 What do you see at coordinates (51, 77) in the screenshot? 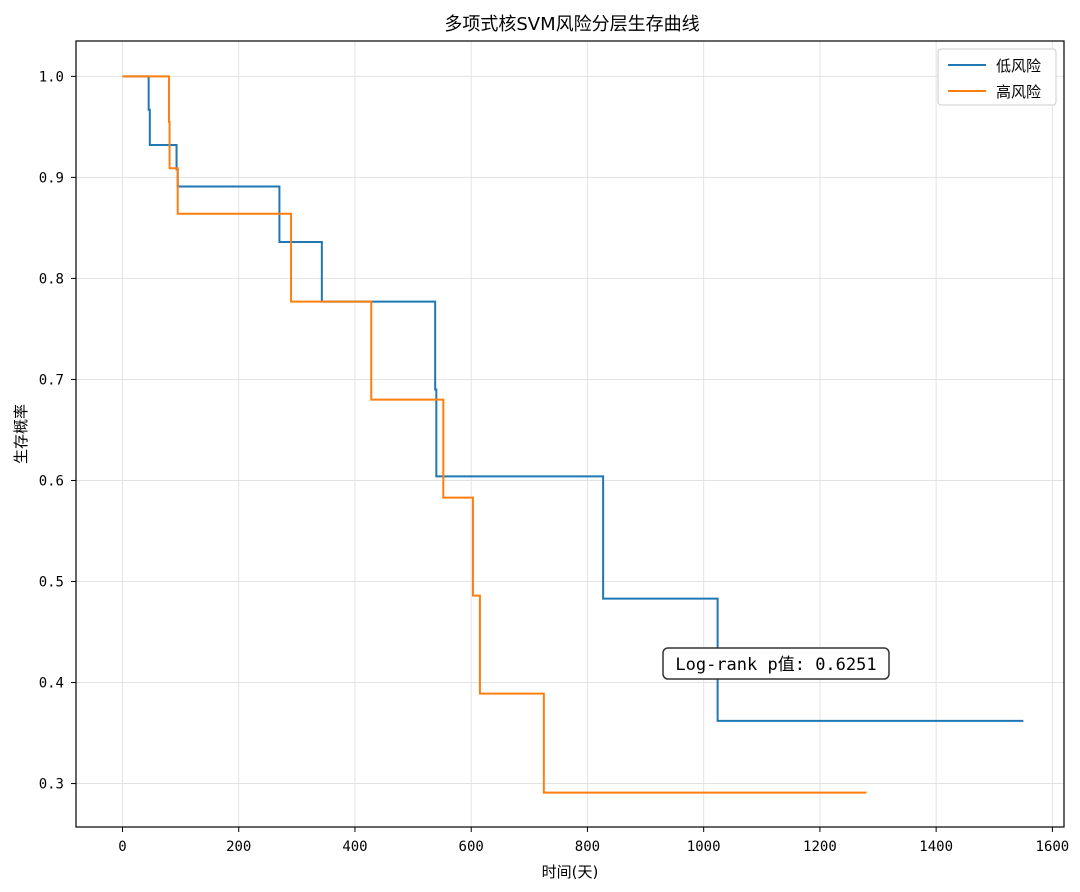
I see `y-tick-label: 1.0` at bounding box center [51, 77].